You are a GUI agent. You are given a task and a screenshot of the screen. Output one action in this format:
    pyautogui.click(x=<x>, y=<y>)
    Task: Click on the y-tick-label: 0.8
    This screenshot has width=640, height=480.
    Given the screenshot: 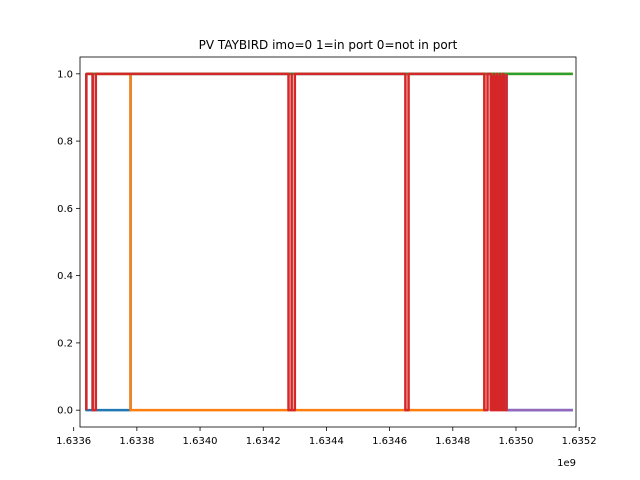 What is the action you would take?
    pyautogui.click(x=65, y=142)
    